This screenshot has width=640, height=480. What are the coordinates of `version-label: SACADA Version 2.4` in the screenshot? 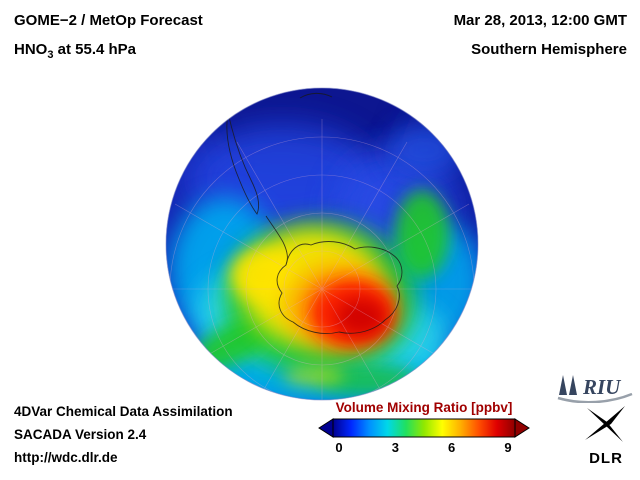 It's located at (80, 434).